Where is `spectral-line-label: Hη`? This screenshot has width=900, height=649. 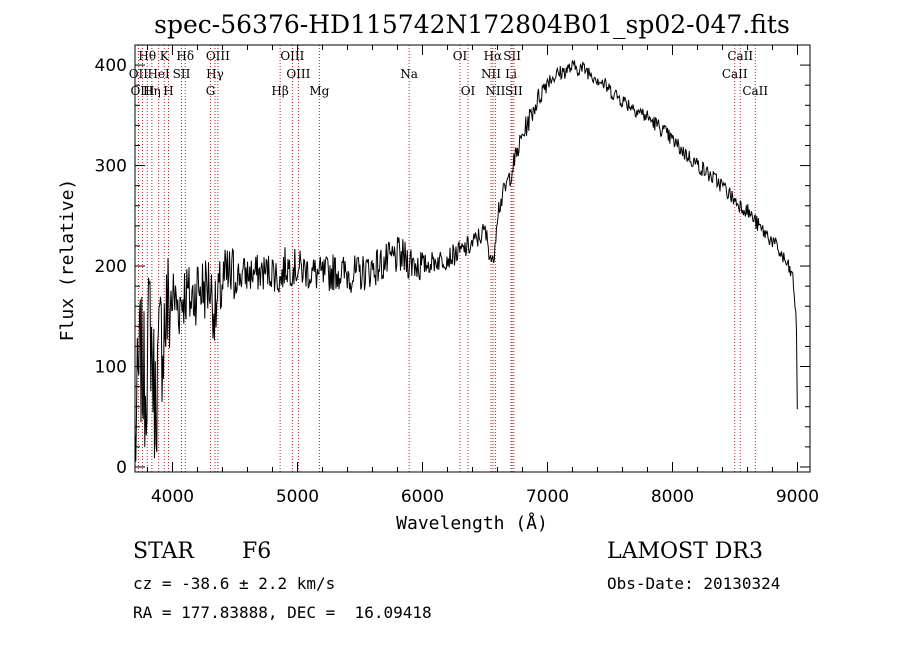
spectral-line-label: Hη is located at coordinates (152, 91).